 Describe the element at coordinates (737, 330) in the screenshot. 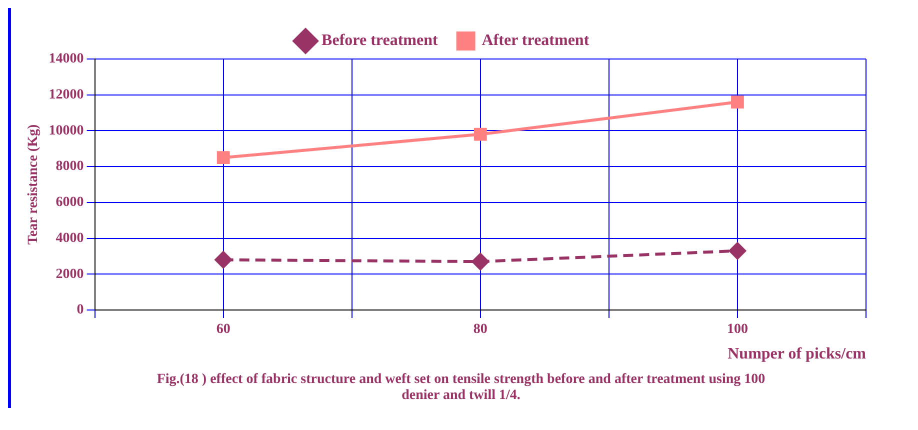

I see `x-tick-label: 100` at that location.